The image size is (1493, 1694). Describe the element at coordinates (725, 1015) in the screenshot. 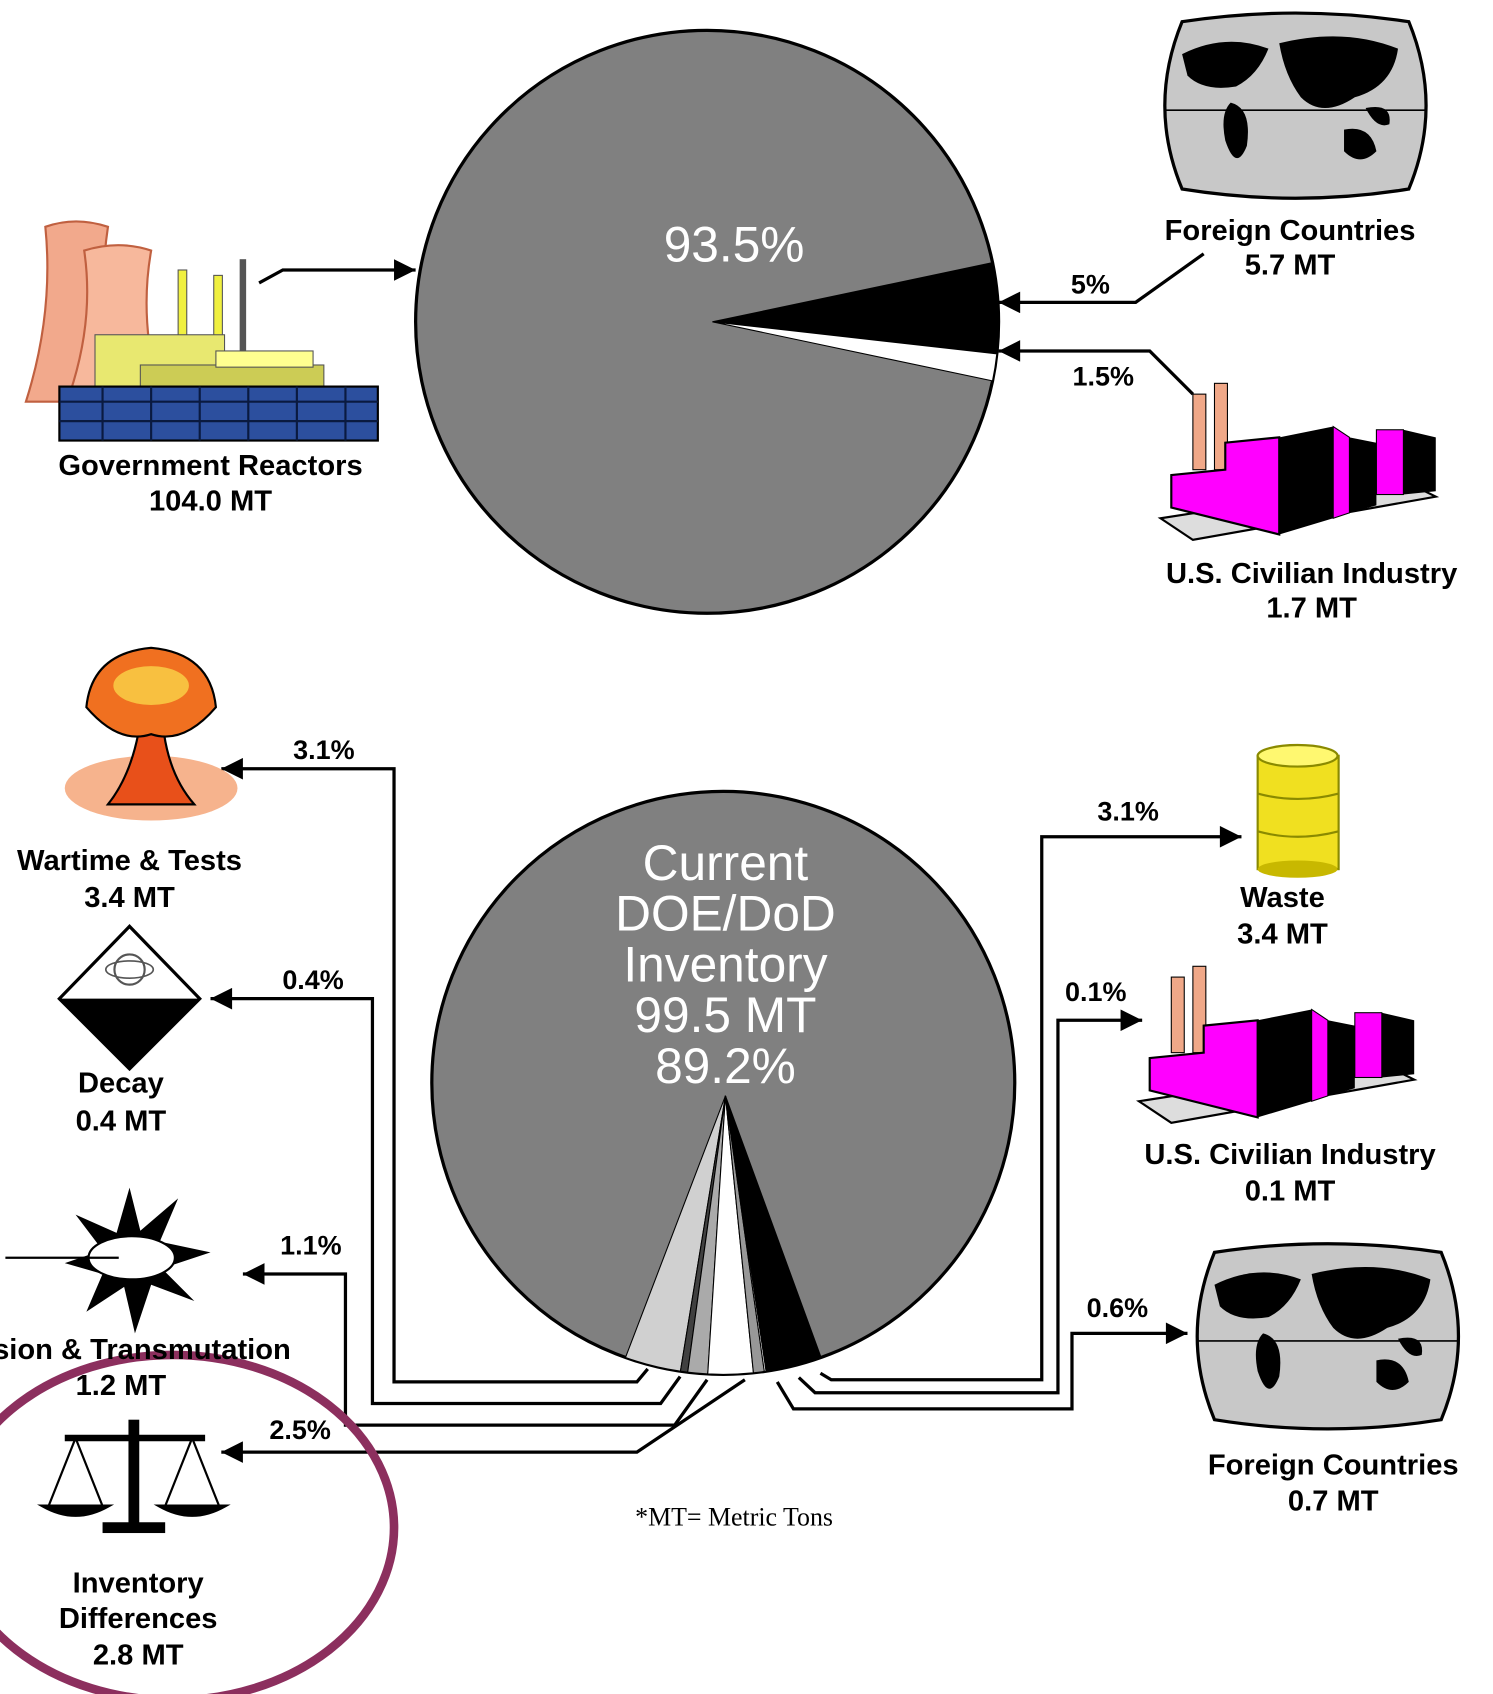

I see `center-label: 99.5 MT` at that location.